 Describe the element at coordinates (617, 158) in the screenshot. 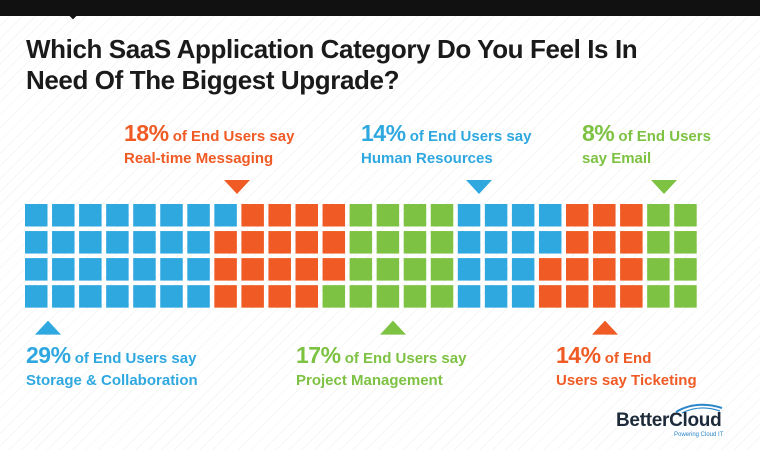

I see `callout-email-line2: say Email` at that location.